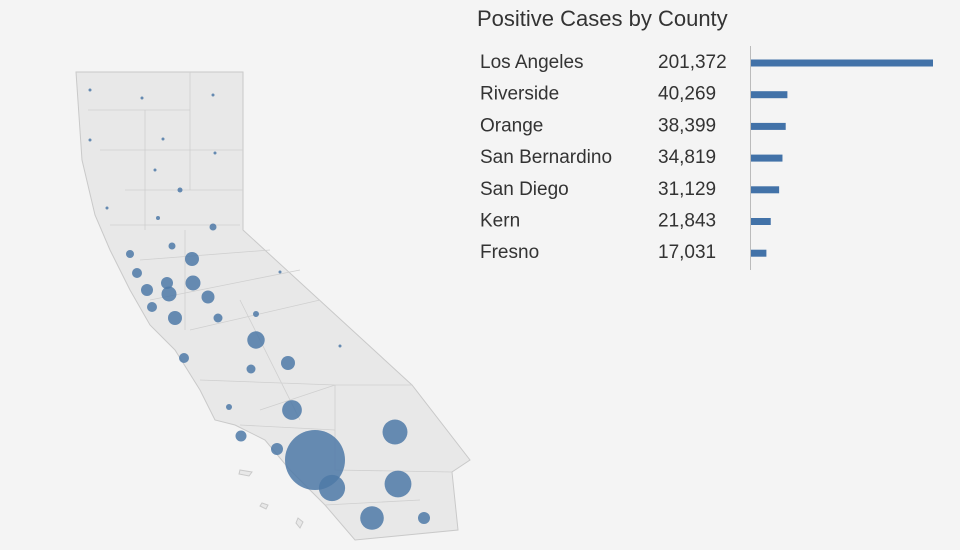 The image size is (960, 550). What do you see at coordinates (687, 221) in the screenshot?
I see `value-label: 21,843` at bounding box center [687, 221].